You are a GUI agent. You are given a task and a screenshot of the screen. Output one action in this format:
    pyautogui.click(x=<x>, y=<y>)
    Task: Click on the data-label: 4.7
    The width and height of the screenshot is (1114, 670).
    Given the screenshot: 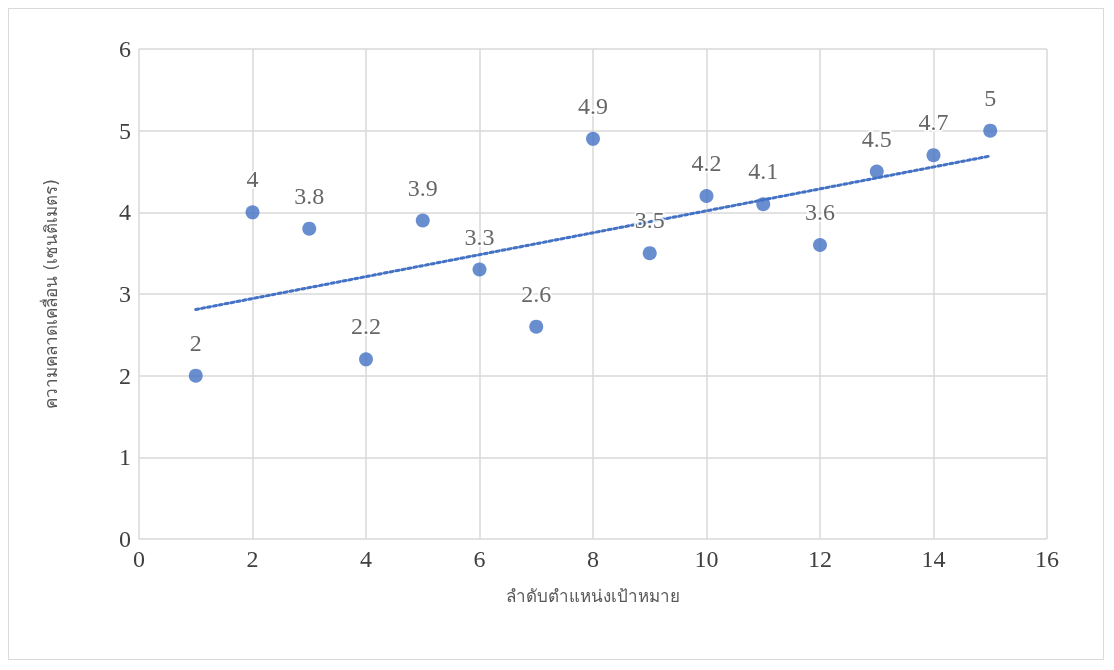 What is the action you would take?
    pyautogui.click(x=933, y=122)
    